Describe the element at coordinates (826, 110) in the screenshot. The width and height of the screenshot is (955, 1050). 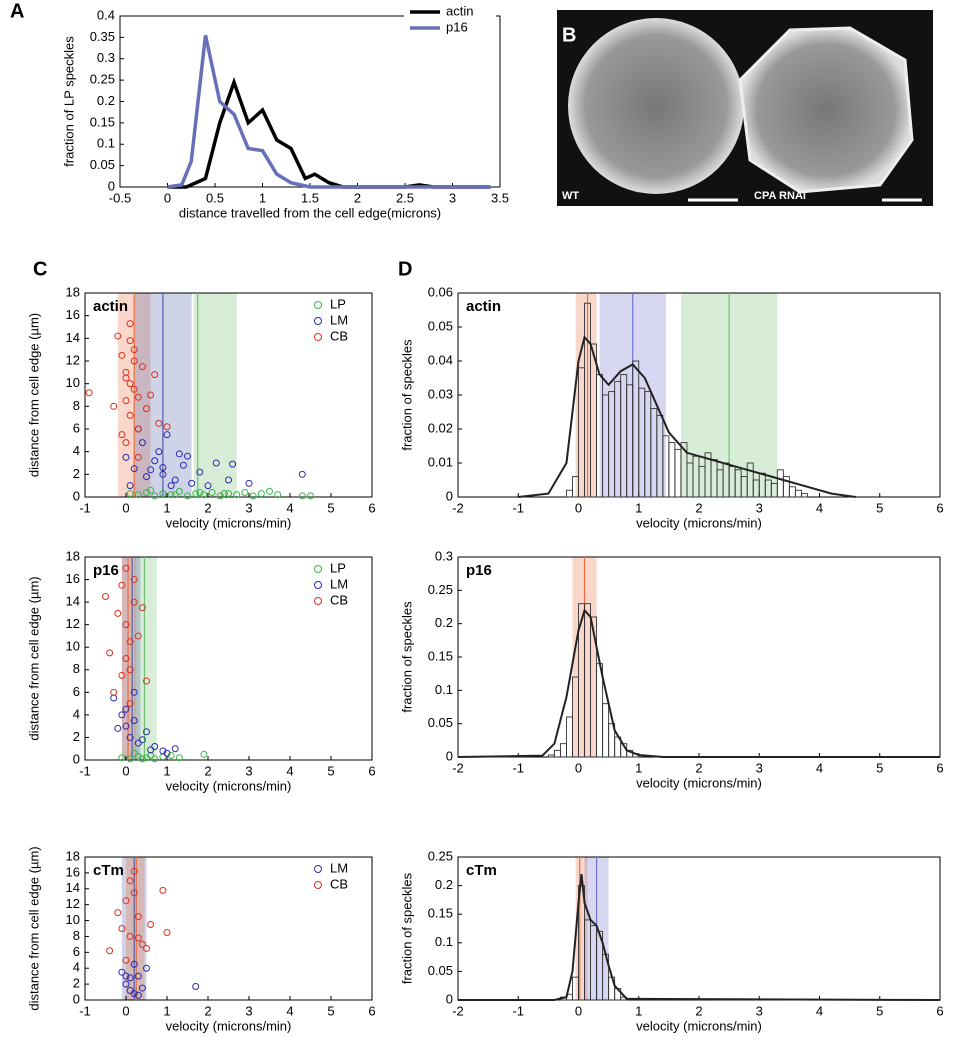
I see `cell-rnai` at that location.